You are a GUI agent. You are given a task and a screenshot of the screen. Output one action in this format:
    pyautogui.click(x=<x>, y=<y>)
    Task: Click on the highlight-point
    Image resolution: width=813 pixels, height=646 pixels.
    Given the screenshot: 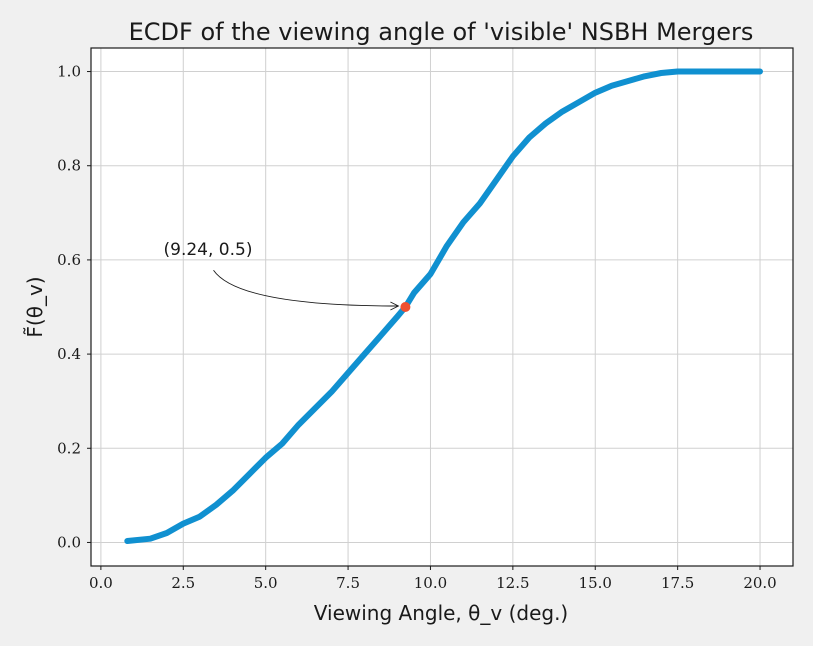 What is the action you would take?
    pyautogui.click(x=405, y=307)
    